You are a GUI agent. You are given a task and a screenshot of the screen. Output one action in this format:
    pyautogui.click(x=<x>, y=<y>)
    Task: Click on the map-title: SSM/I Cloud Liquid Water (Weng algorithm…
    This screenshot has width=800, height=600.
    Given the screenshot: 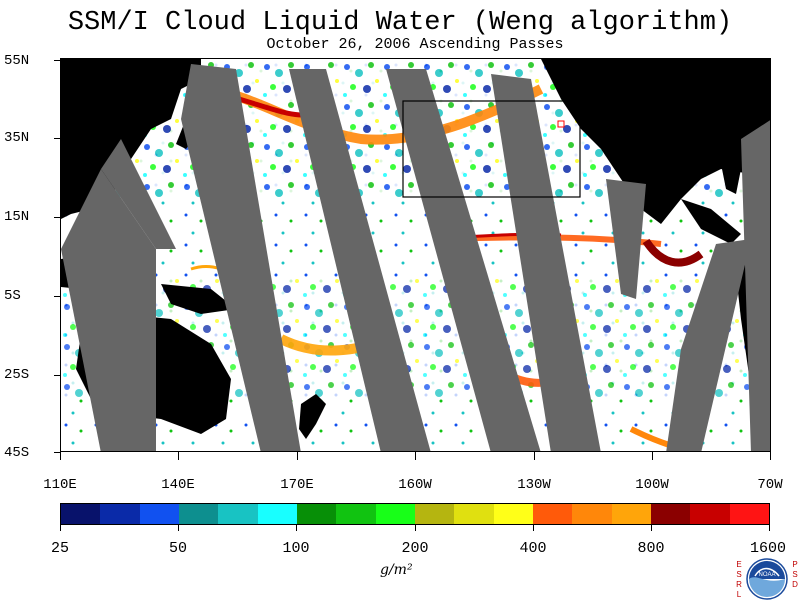 What is the action you would take?
    pyautogui.click(x=400, y=23)
    